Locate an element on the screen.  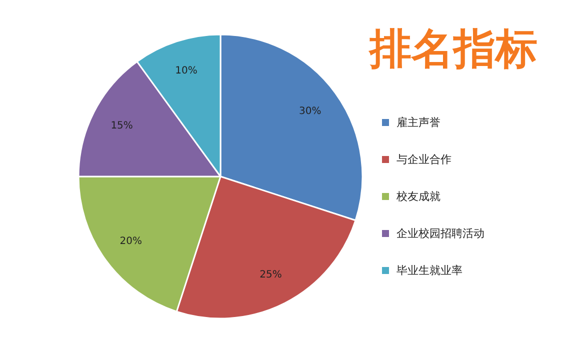
legend-label: 校友成就 is located at coordinates (418, 196).